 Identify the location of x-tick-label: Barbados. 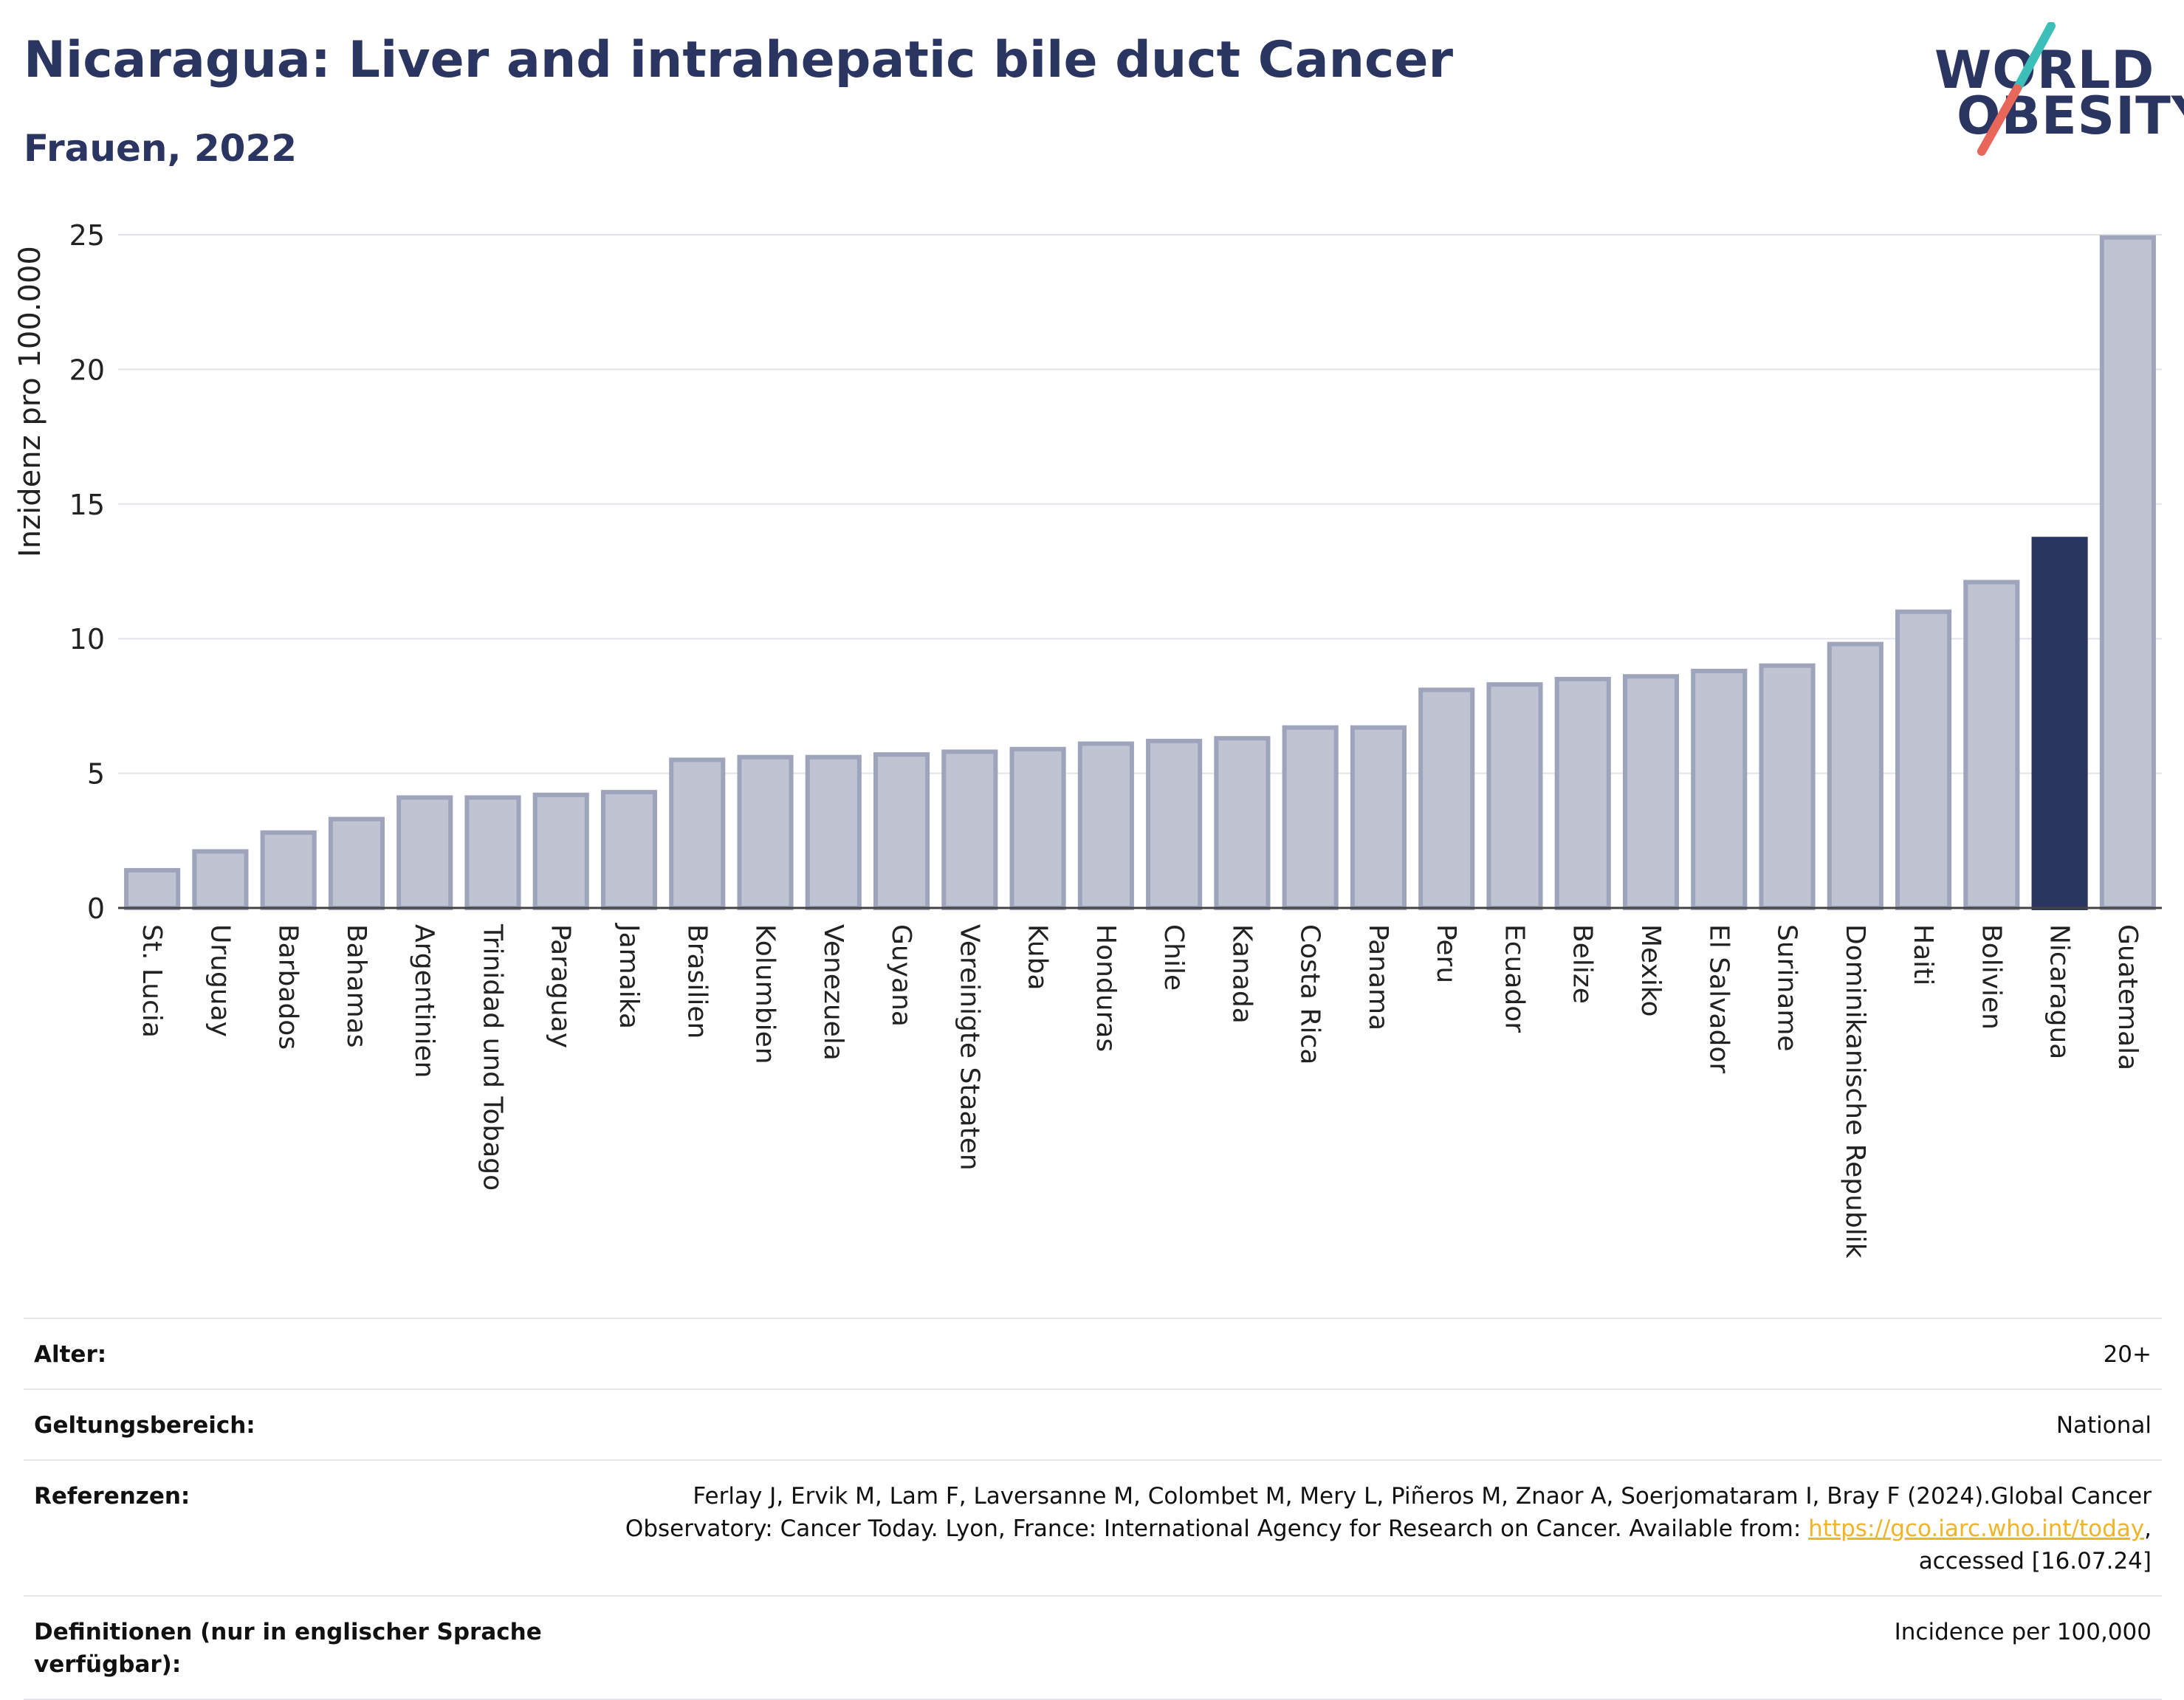
(288, 987).